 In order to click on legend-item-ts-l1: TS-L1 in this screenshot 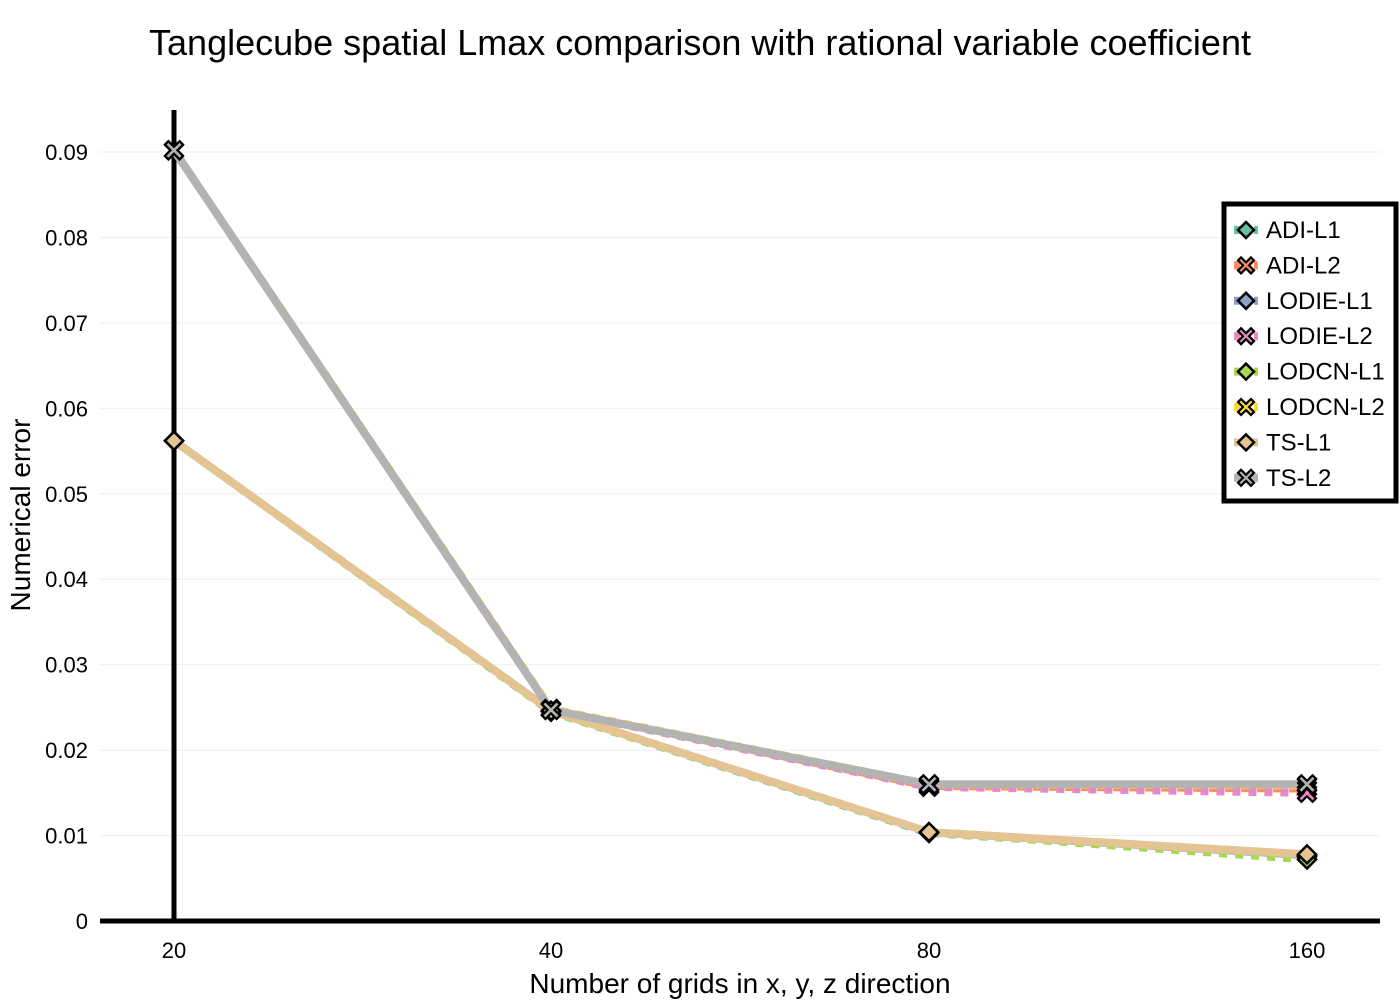, I will do `click(1282, 442)`.